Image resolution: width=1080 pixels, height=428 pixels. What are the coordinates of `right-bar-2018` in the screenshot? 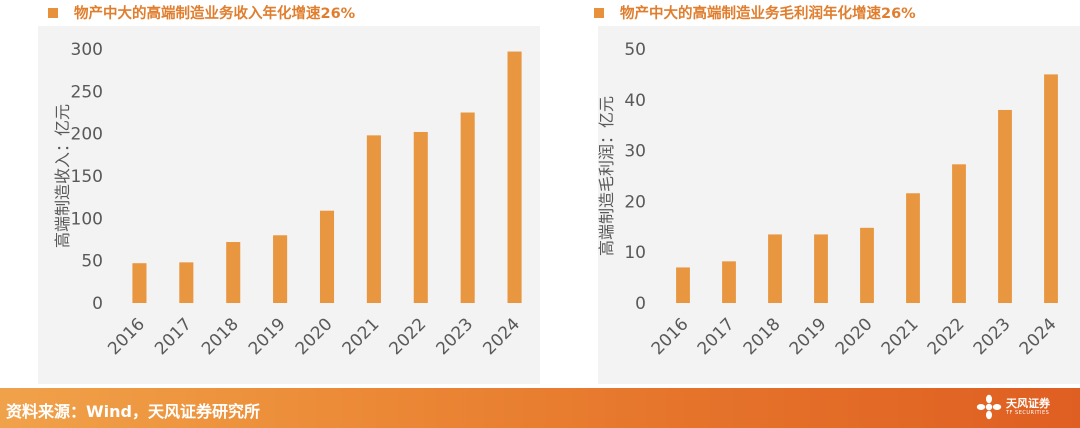 It's located at (775, 268).